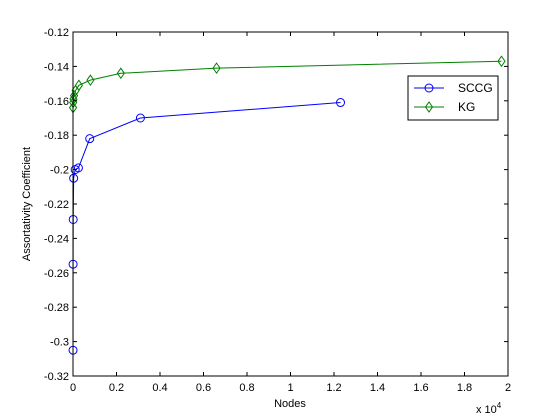 This screenshot has width=560, height=420. I want to click on legend-label-kg: KG, so click(466, 107).